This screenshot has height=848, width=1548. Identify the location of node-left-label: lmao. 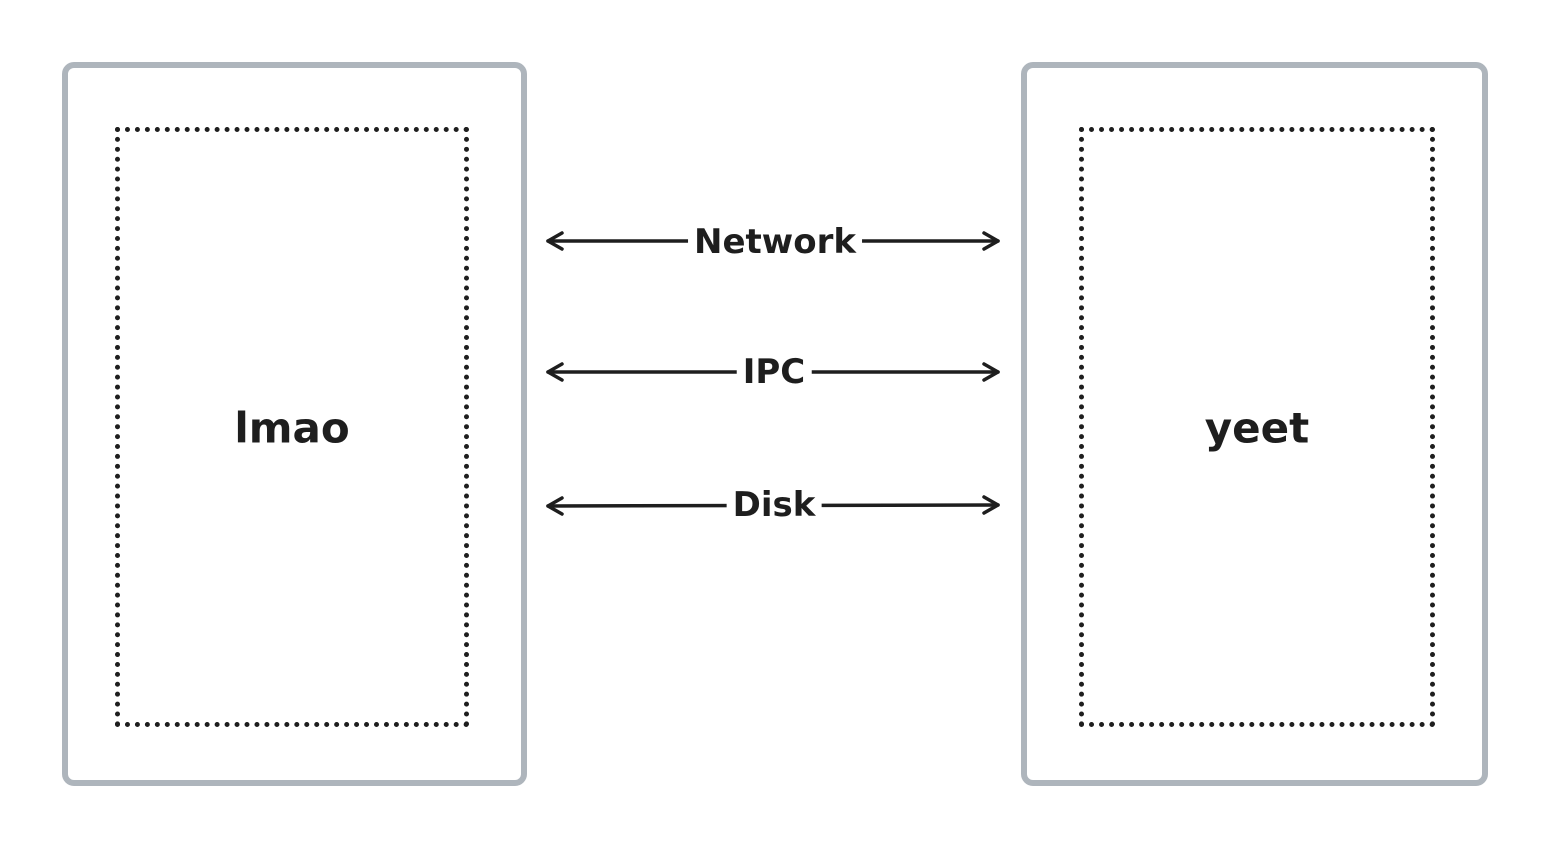
(292, 428).